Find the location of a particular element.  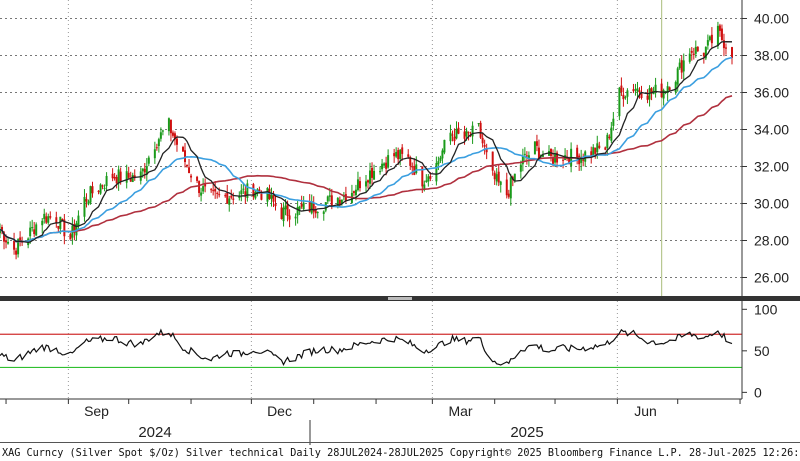

x-axis: Sep Dec Mar Jun 2024 2025 is located at coordinates (371, 421).